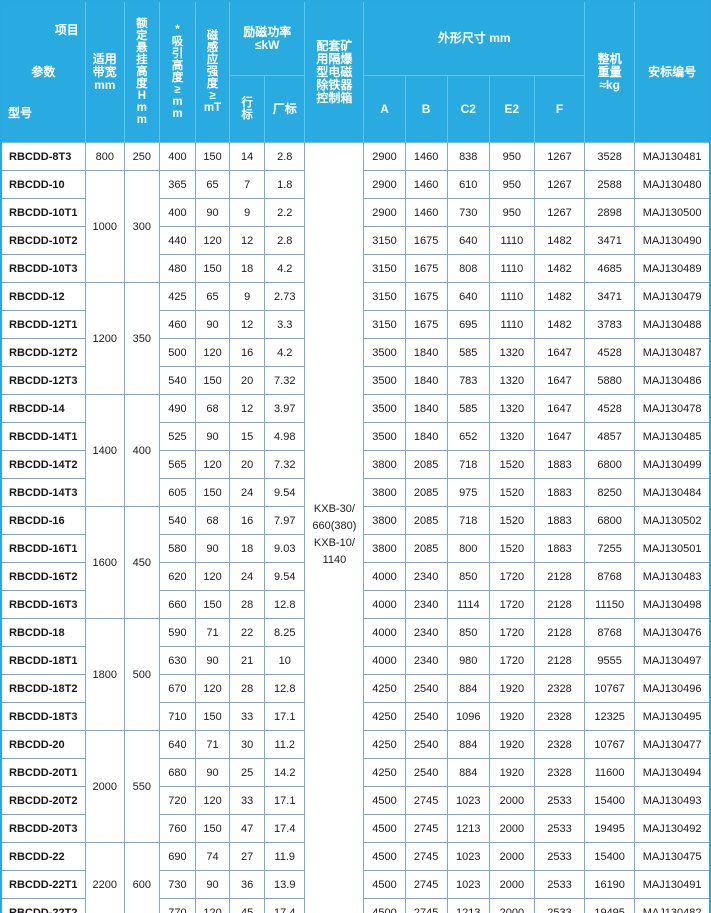 The height and width of the screenshot is (913, 711). Describe the element at coordinates (426, 212) in the screenshot. I see `cell-dim-b: 1460` at that location.